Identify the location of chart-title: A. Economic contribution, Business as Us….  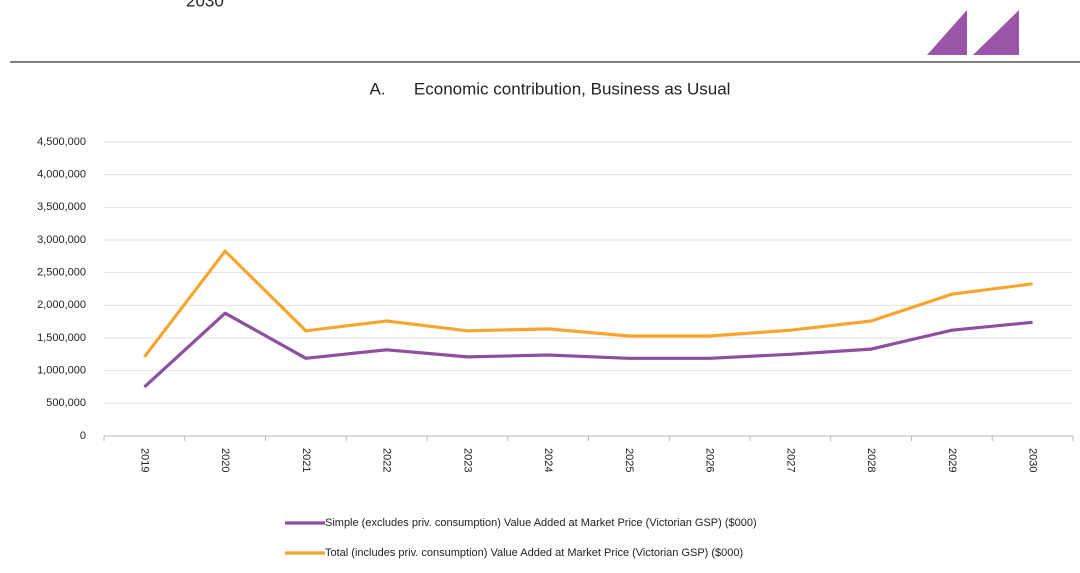
(550, 88).